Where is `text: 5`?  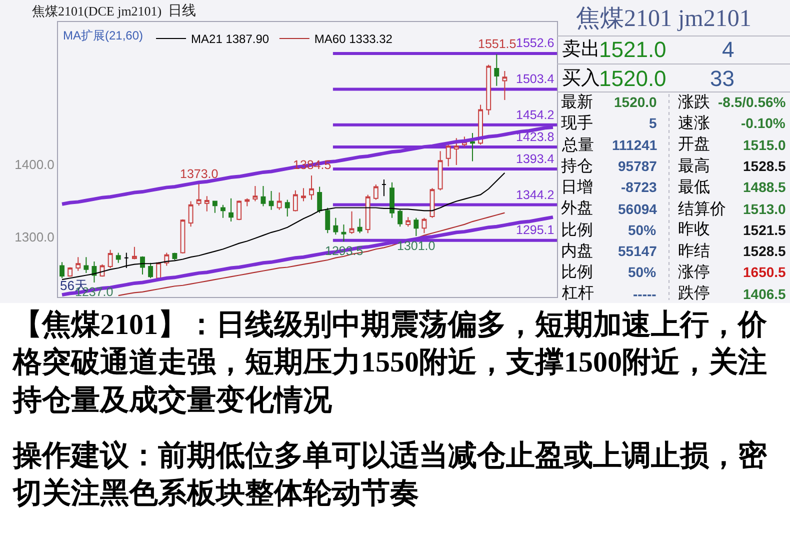
text: 5 is located at coordinates (653, 123).